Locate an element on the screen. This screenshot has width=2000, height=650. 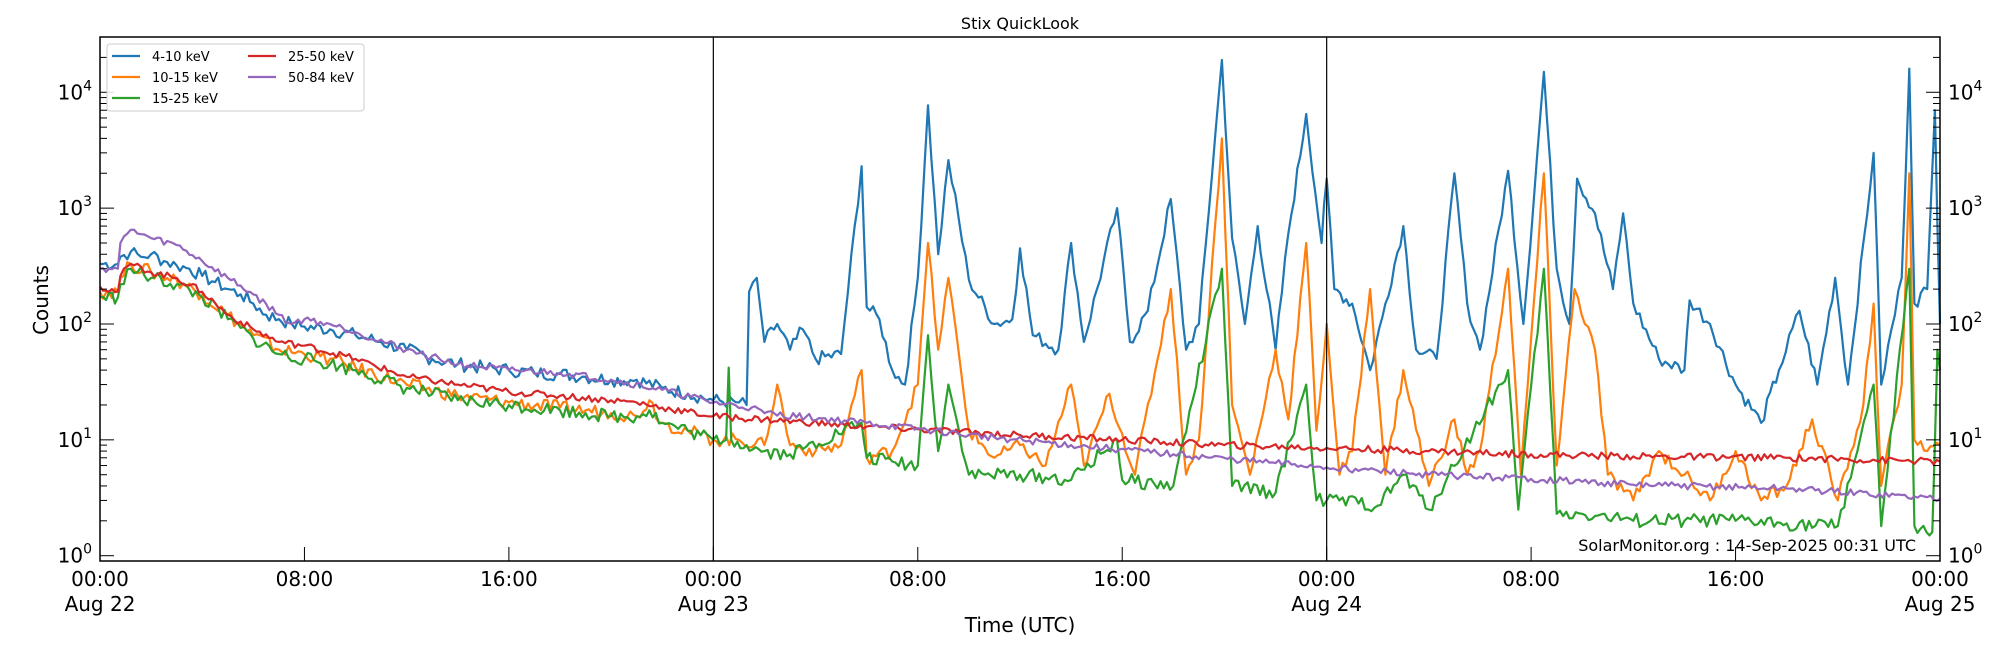
legend-entry-label: 4-10 keV is located at coordinates (181, 57).